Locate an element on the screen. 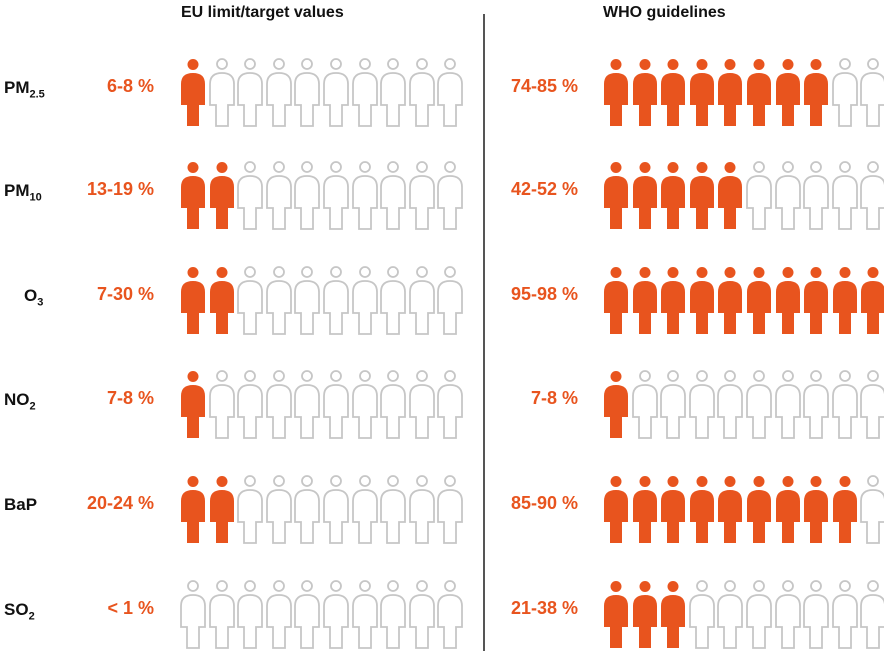  eu-percentage: 7-30 % is located at coordinates (125, 294).